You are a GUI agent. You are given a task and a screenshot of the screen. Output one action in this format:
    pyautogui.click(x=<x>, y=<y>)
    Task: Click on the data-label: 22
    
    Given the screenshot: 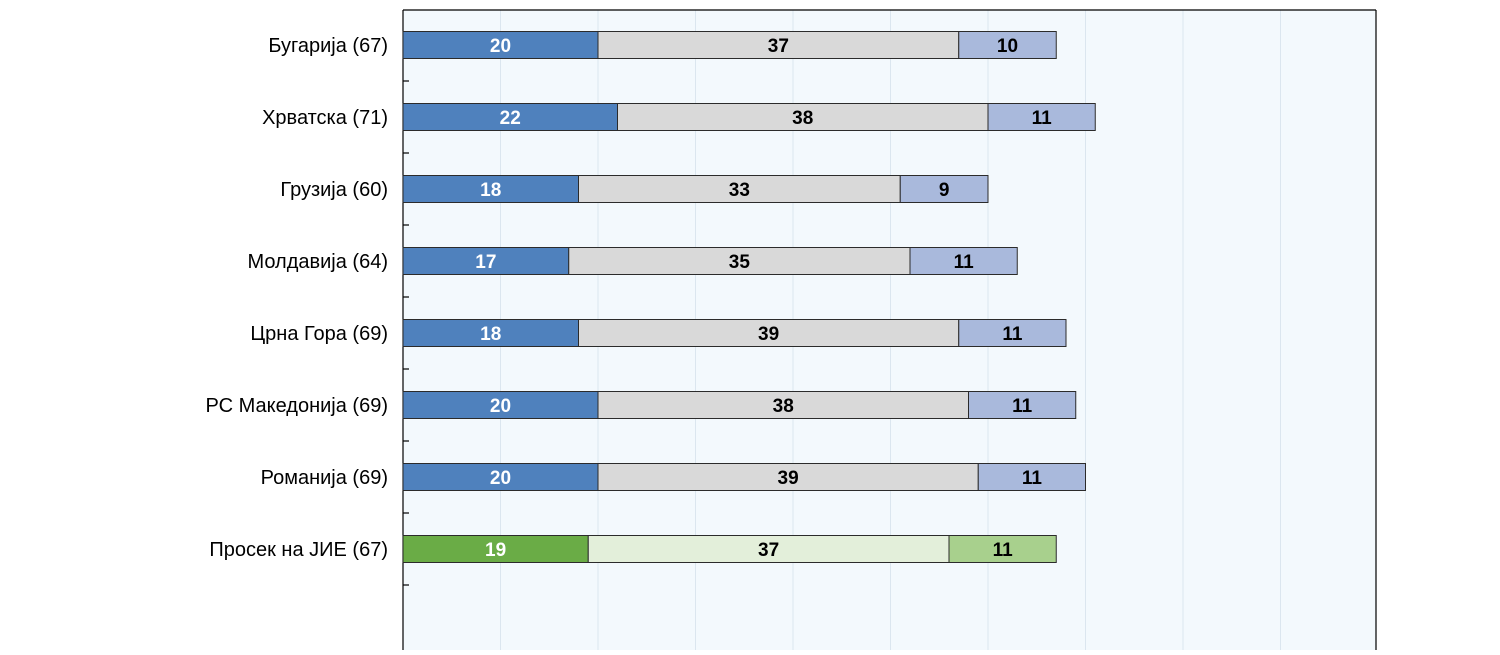 What is the action you would take?
    pyautogui.click(x=510, y=118)
    